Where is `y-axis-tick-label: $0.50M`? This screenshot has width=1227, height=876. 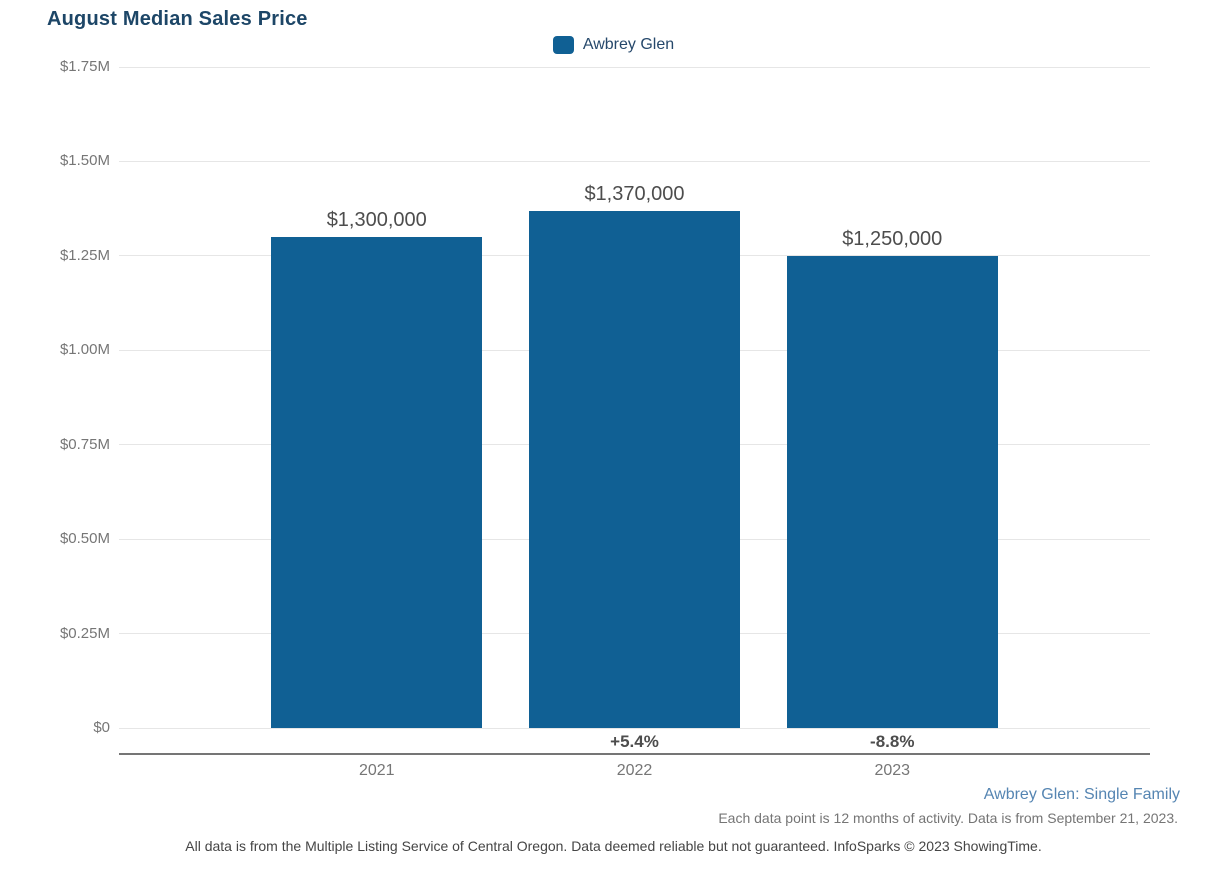 y-axis-tick-label: $0.50M is located at coordinates (84, 539).